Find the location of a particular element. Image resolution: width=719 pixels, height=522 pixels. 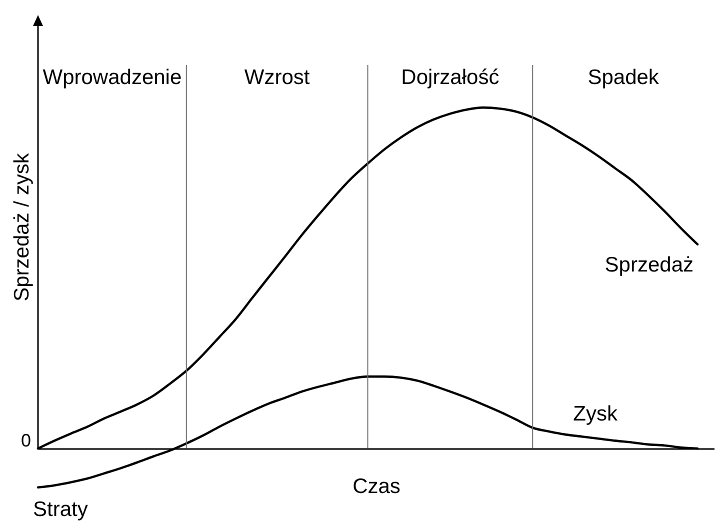

text: Straty is located at coordinates (60, 509).